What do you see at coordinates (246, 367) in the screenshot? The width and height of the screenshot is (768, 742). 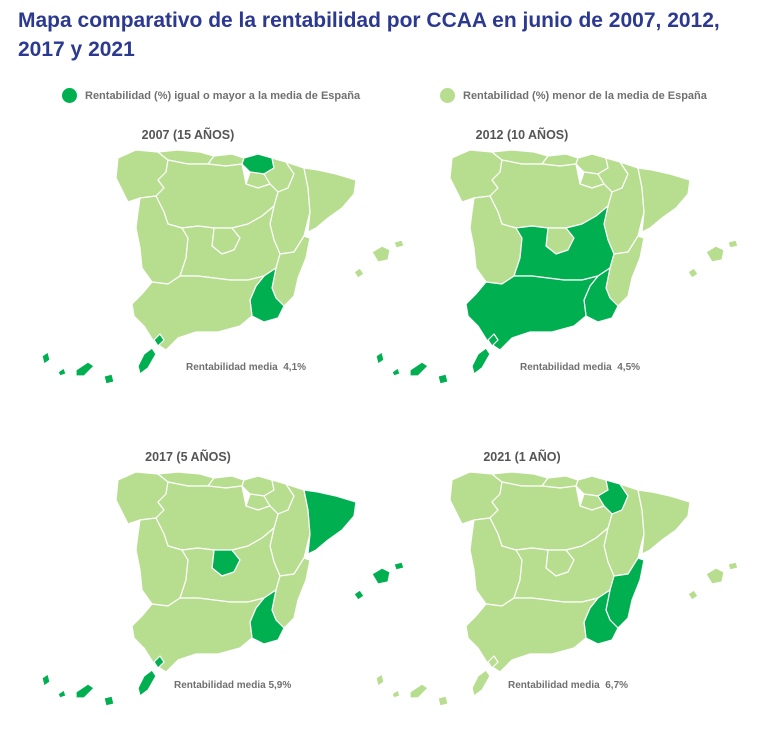 I see `average-label: Rentabilidad media 4,1%` at bounding box center [246, 367].